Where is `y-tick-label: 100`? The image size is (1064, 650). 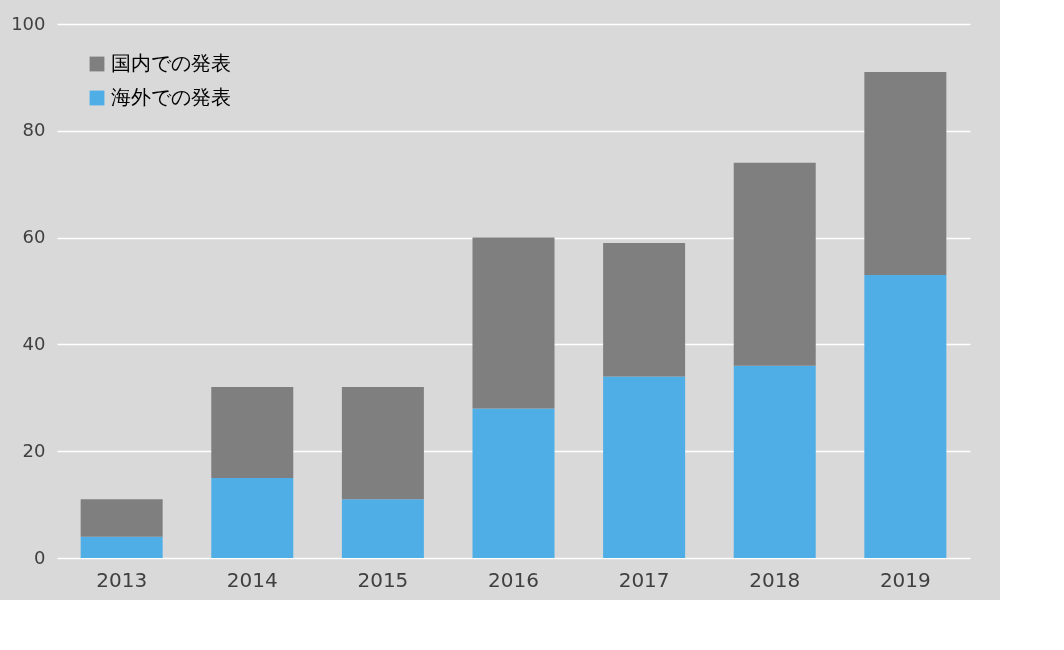 y-tick-label: 100 is located at coordinates (28, 23).